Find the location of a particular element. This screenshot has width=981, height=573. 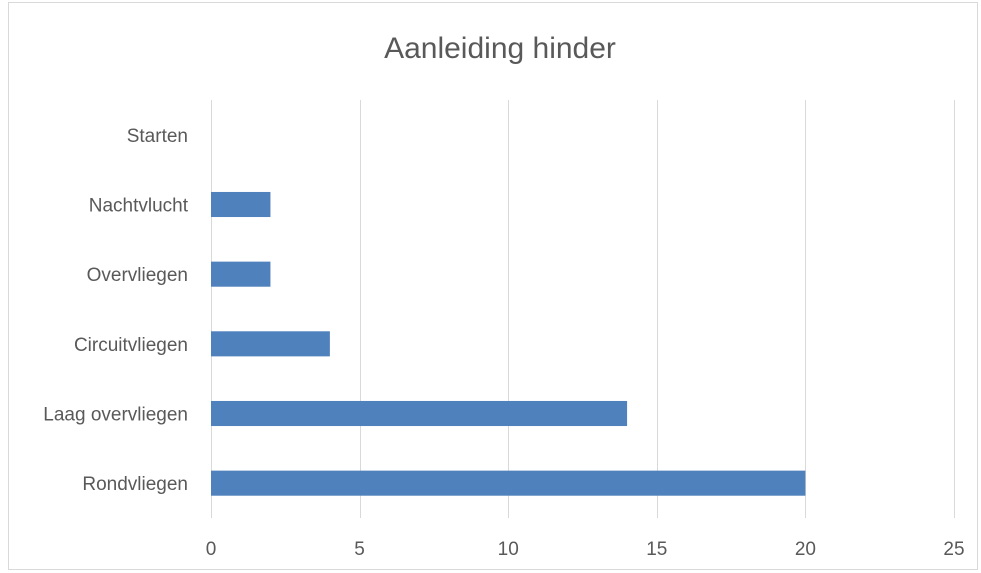

x-tick-label: 20 is located at coordinates (805, 549).